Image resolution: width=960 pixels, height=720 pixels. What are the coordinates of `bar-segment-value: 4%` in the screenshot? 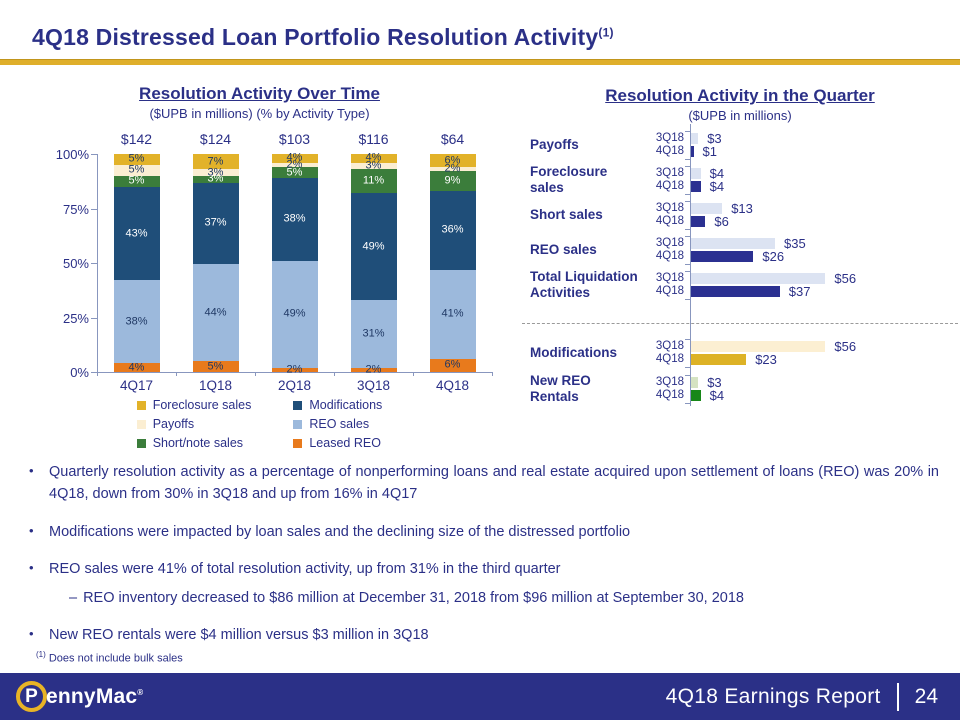 It's located at (294, 157).